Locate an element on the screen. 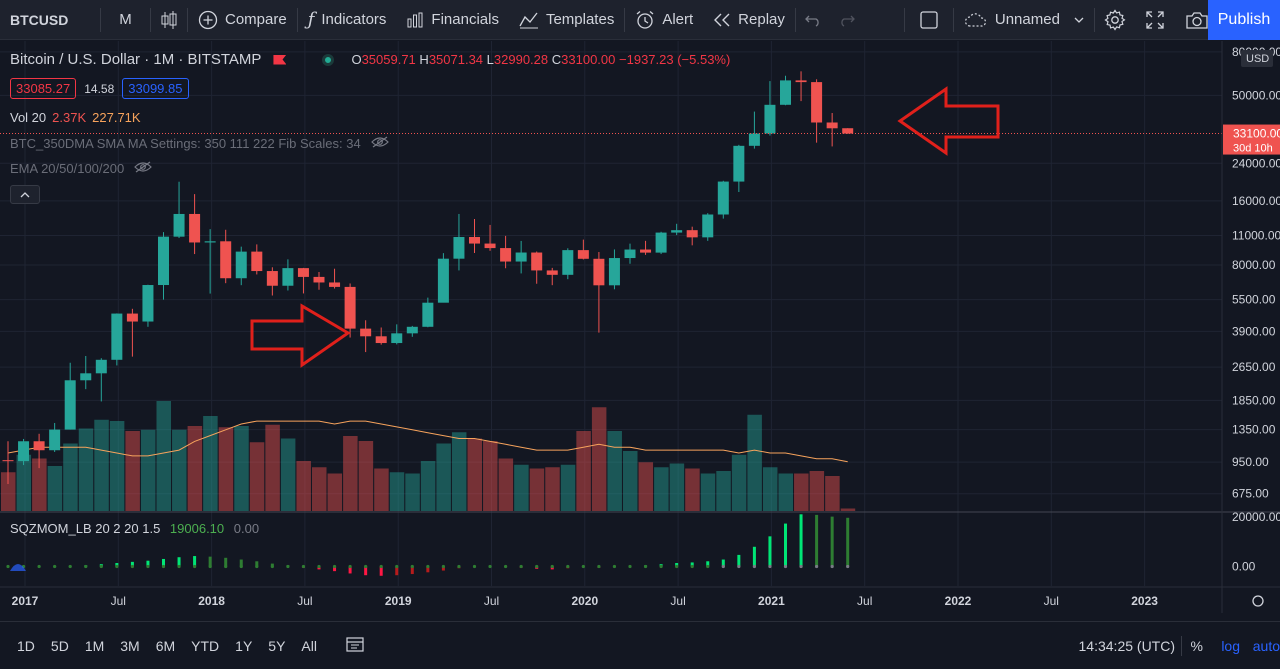 This screenshot has height=669, width=1280. collapse-legend-button is located at coordinates (25, 194).